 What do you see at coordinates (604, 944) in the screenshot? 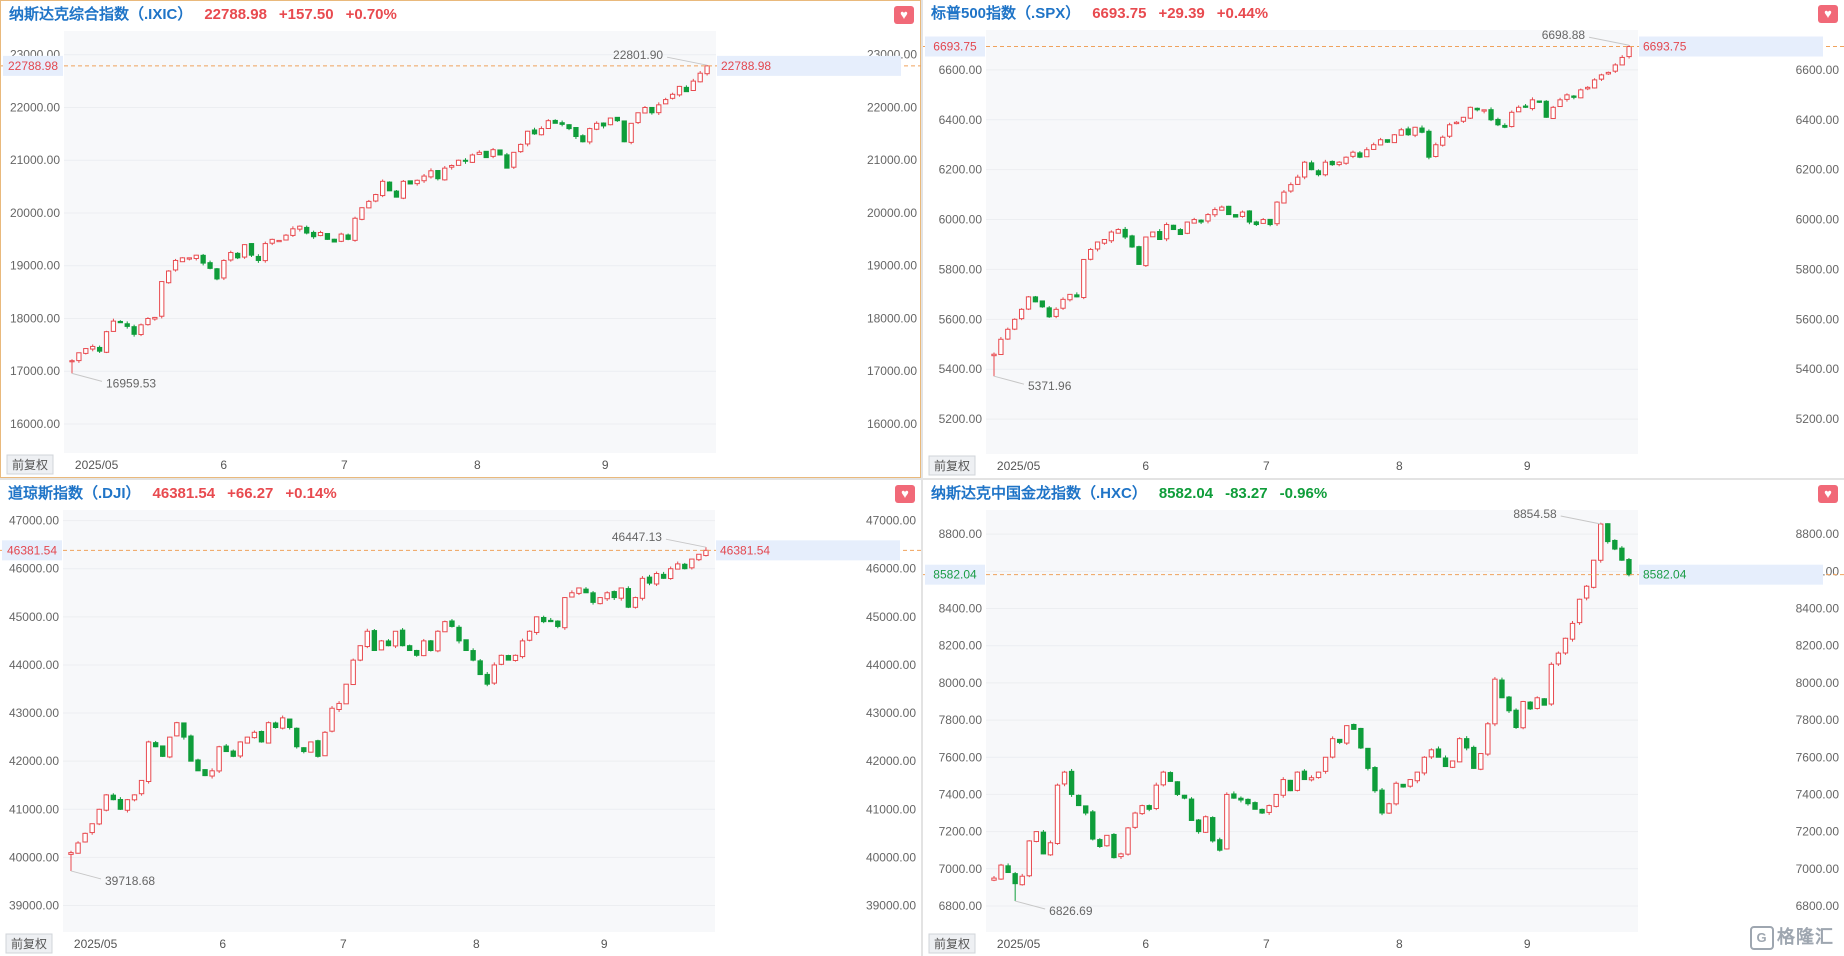
I see `x-tick-label: 9` at bounding box center [604, 944].